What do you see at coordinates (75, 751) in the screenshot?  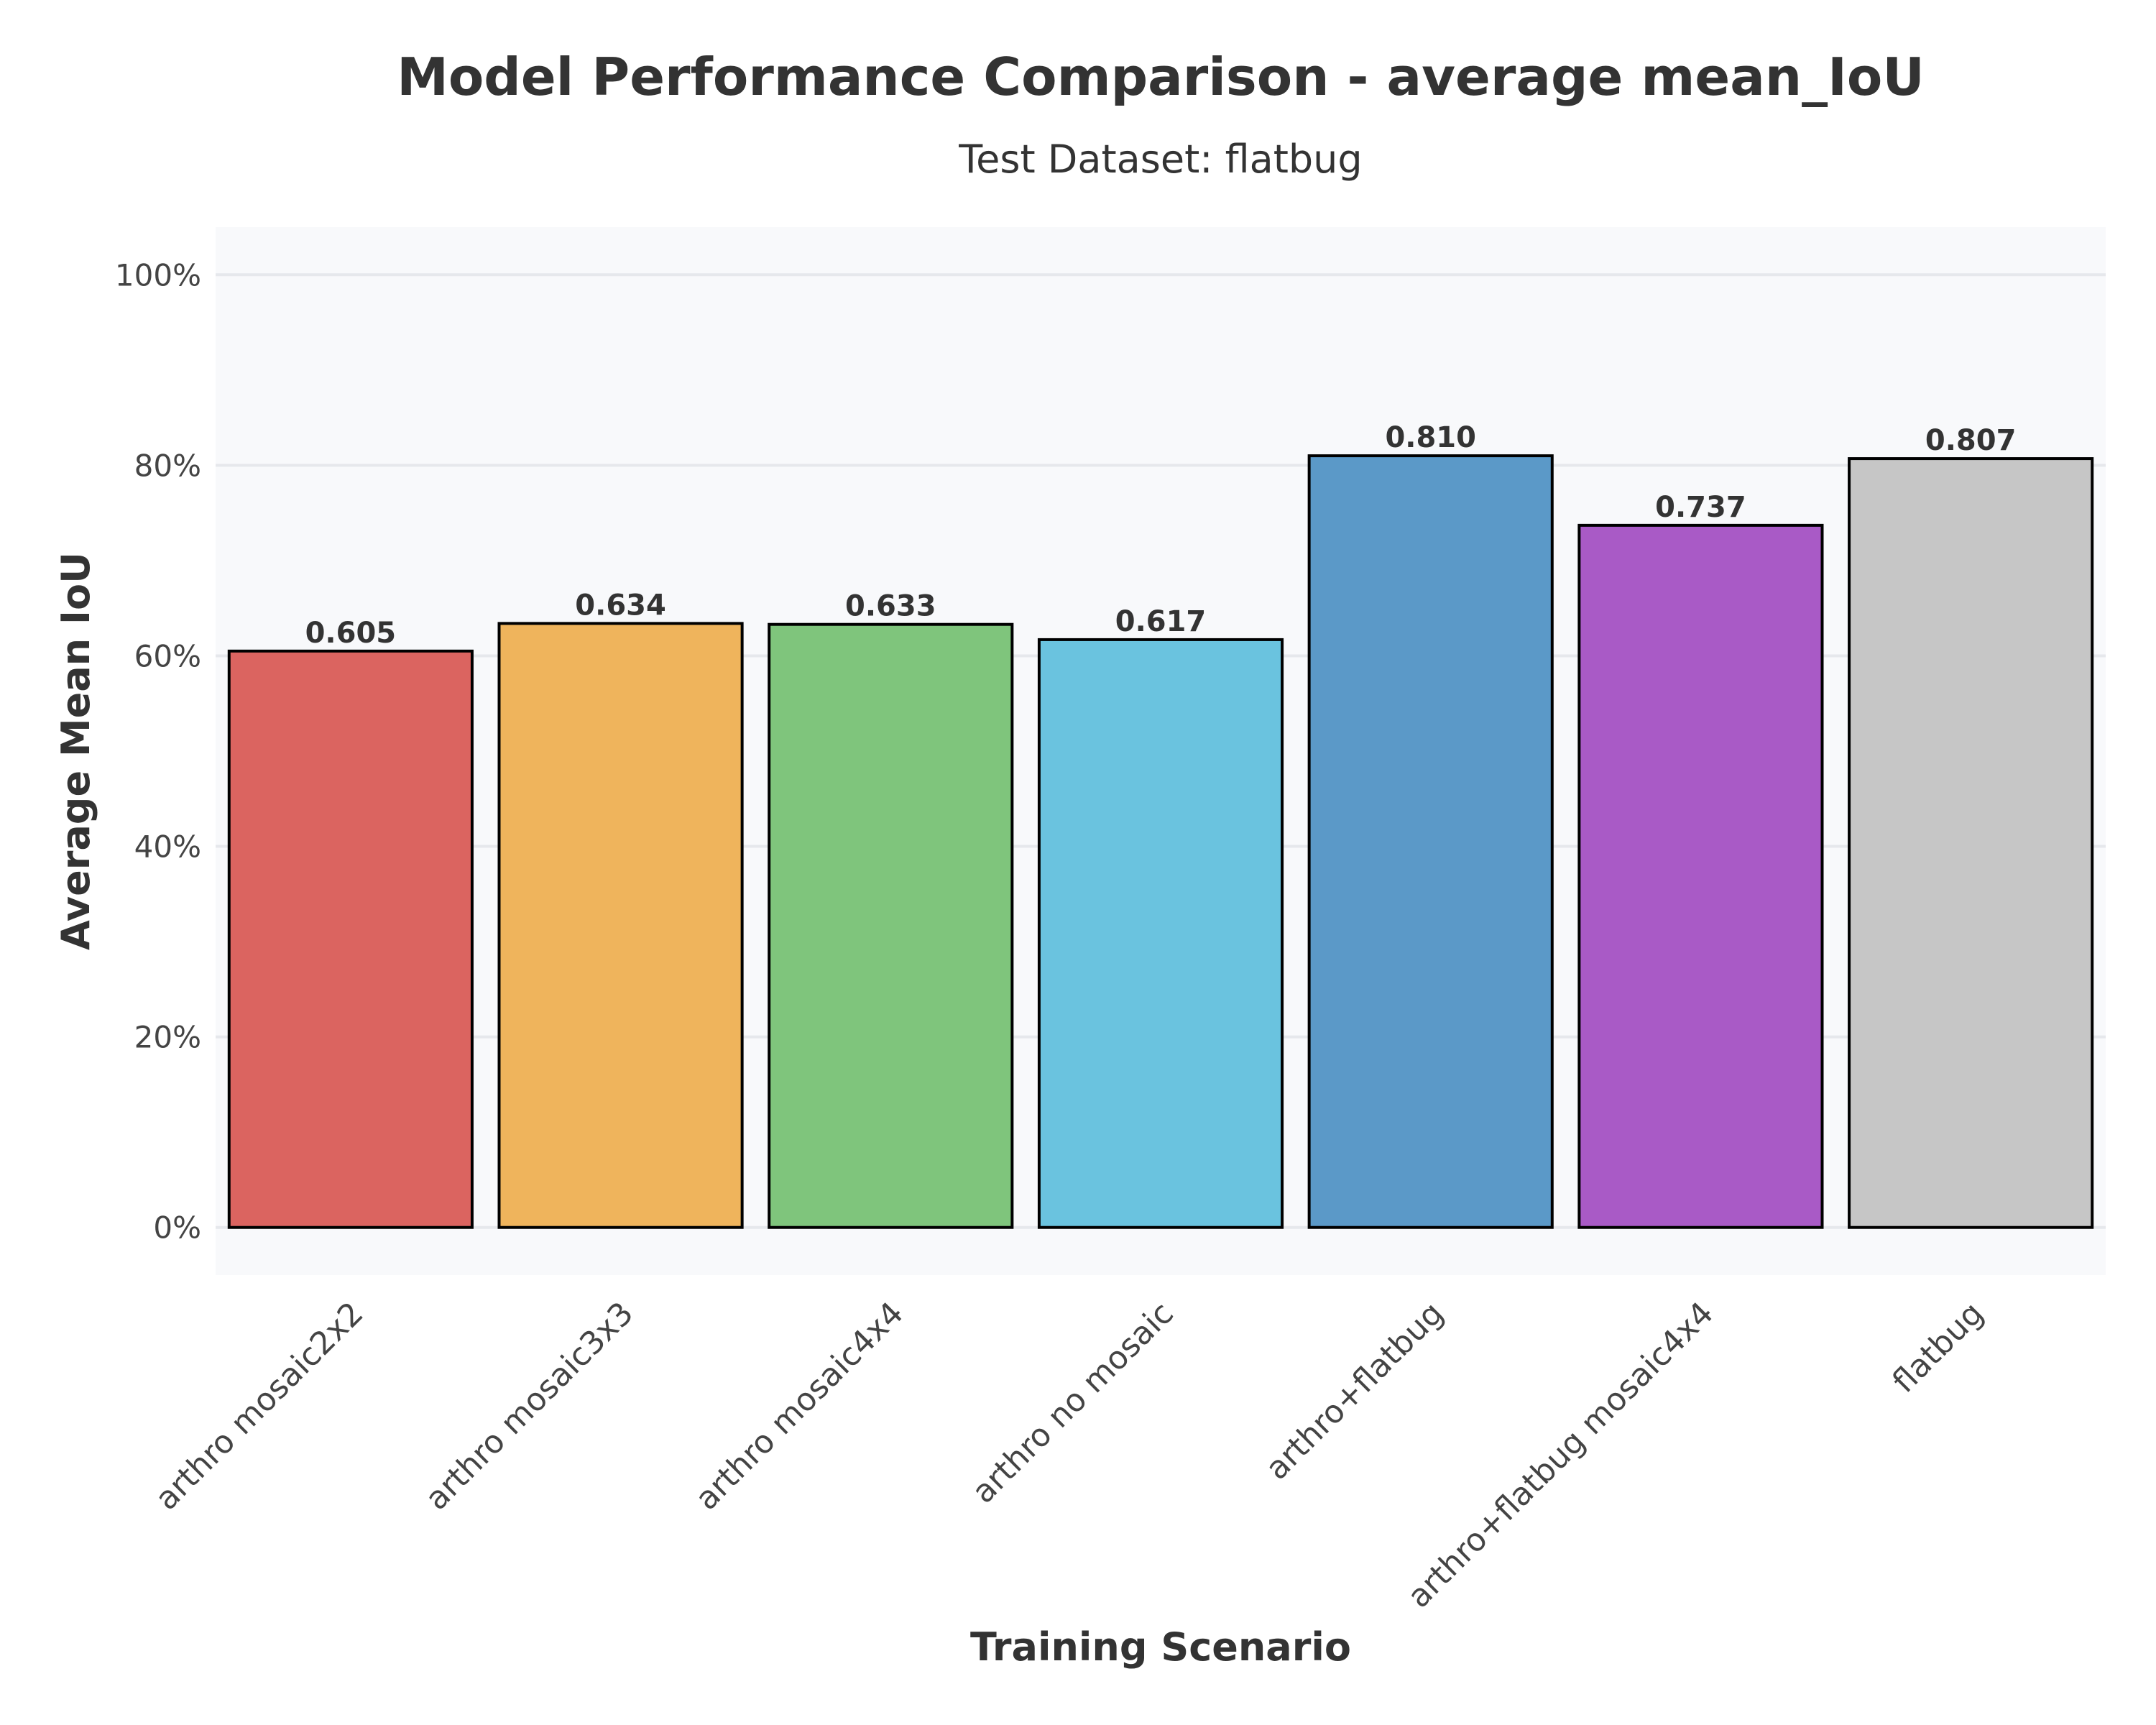 I see `y-axis-title: Average Mean IoU` at bounding box center [75, 751].